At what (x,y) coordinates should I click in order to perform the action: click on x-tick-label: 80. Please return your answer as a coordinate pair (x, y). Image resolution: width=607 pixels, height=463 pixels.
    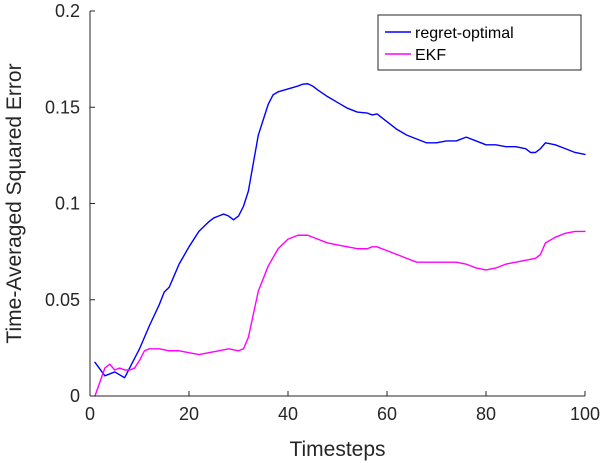
    Looking at the image, I should click on (486, 414).